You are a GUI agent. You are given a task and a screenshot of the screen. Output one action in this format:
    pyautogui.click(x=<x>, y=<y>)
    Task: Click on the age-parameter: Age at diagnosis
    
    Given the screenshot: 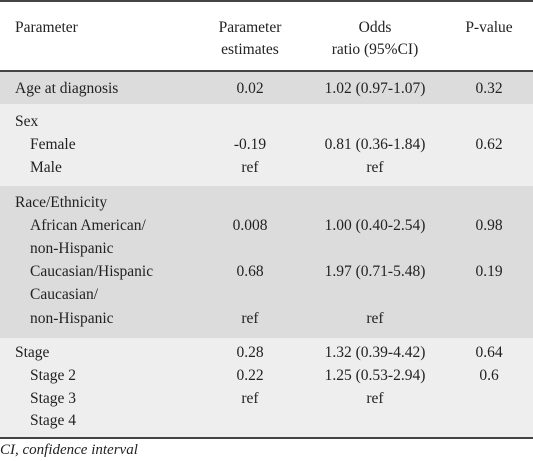 What is the action you would take?
    pyautogui.click(x=67, y=88)
    